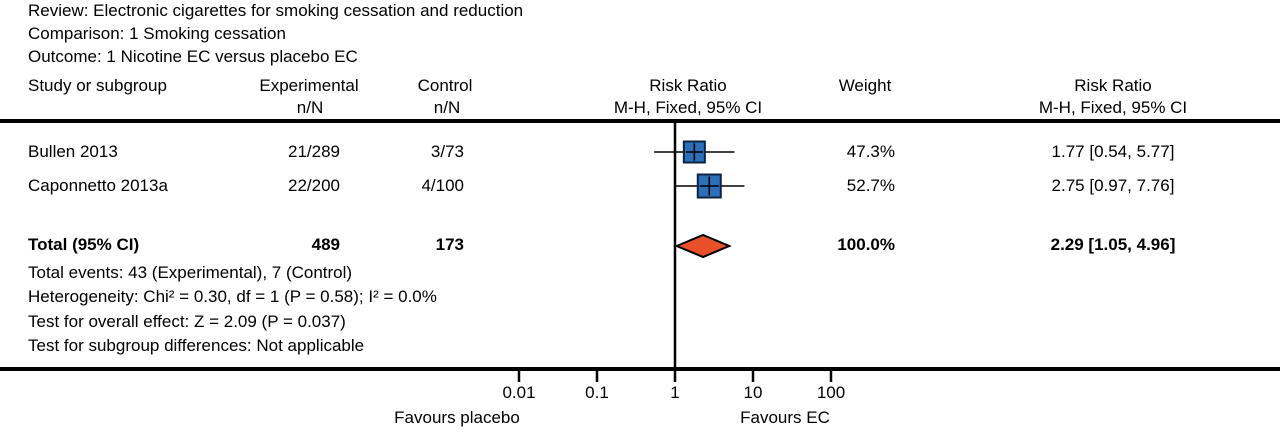  Describe the element at coordinates (314, 185) in the screenshot. I see `study-exp-nn: 22/200` at that location.